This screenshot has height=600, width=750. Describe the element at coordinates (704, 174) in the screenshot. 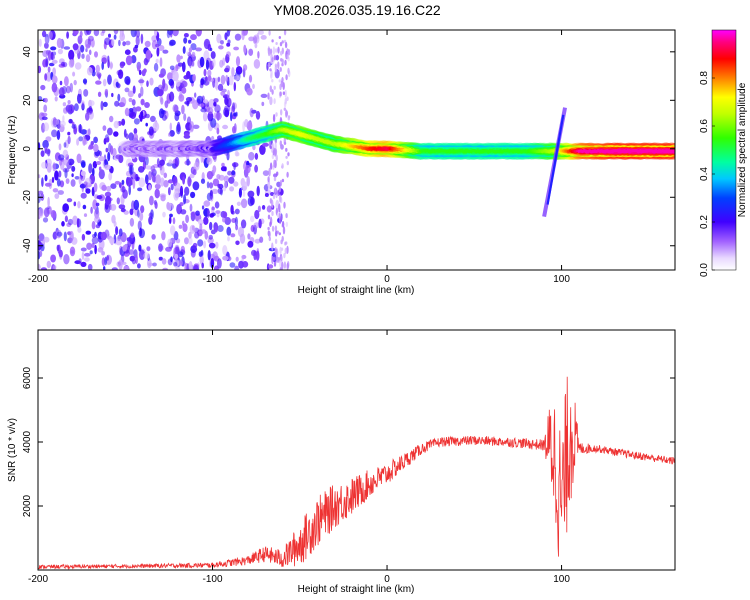

I see `colorbar-tick-label: 0.4` at that location.